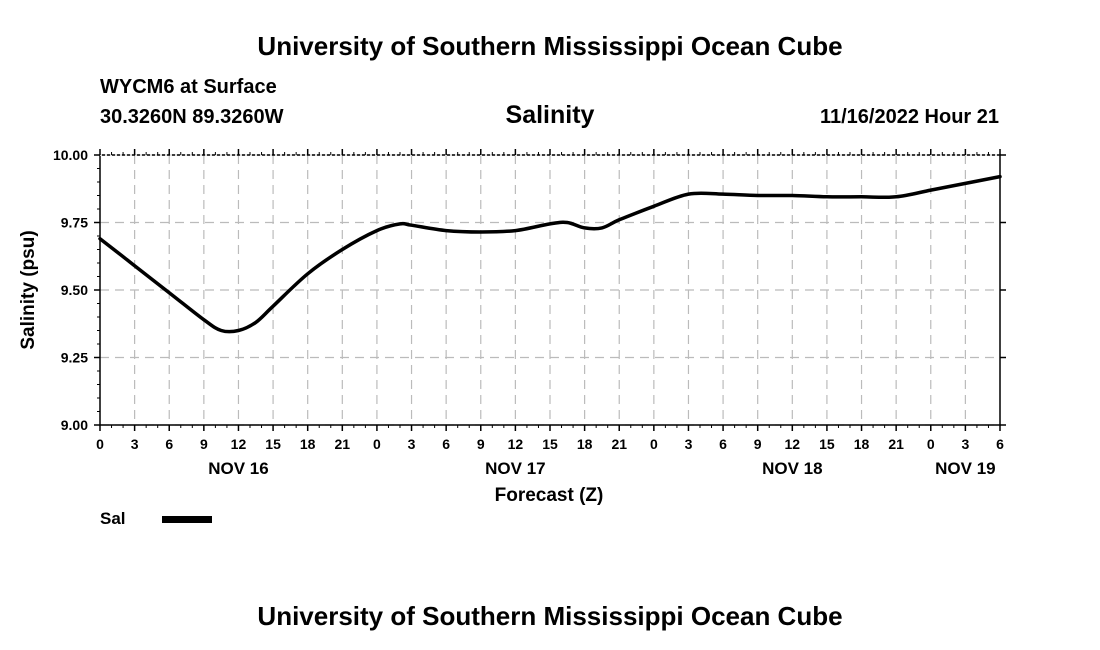  Describe the element at coordinates (192, 117) in the screenshot. I see `station-coordinates: 30.3260N 89.3260W` at that location.